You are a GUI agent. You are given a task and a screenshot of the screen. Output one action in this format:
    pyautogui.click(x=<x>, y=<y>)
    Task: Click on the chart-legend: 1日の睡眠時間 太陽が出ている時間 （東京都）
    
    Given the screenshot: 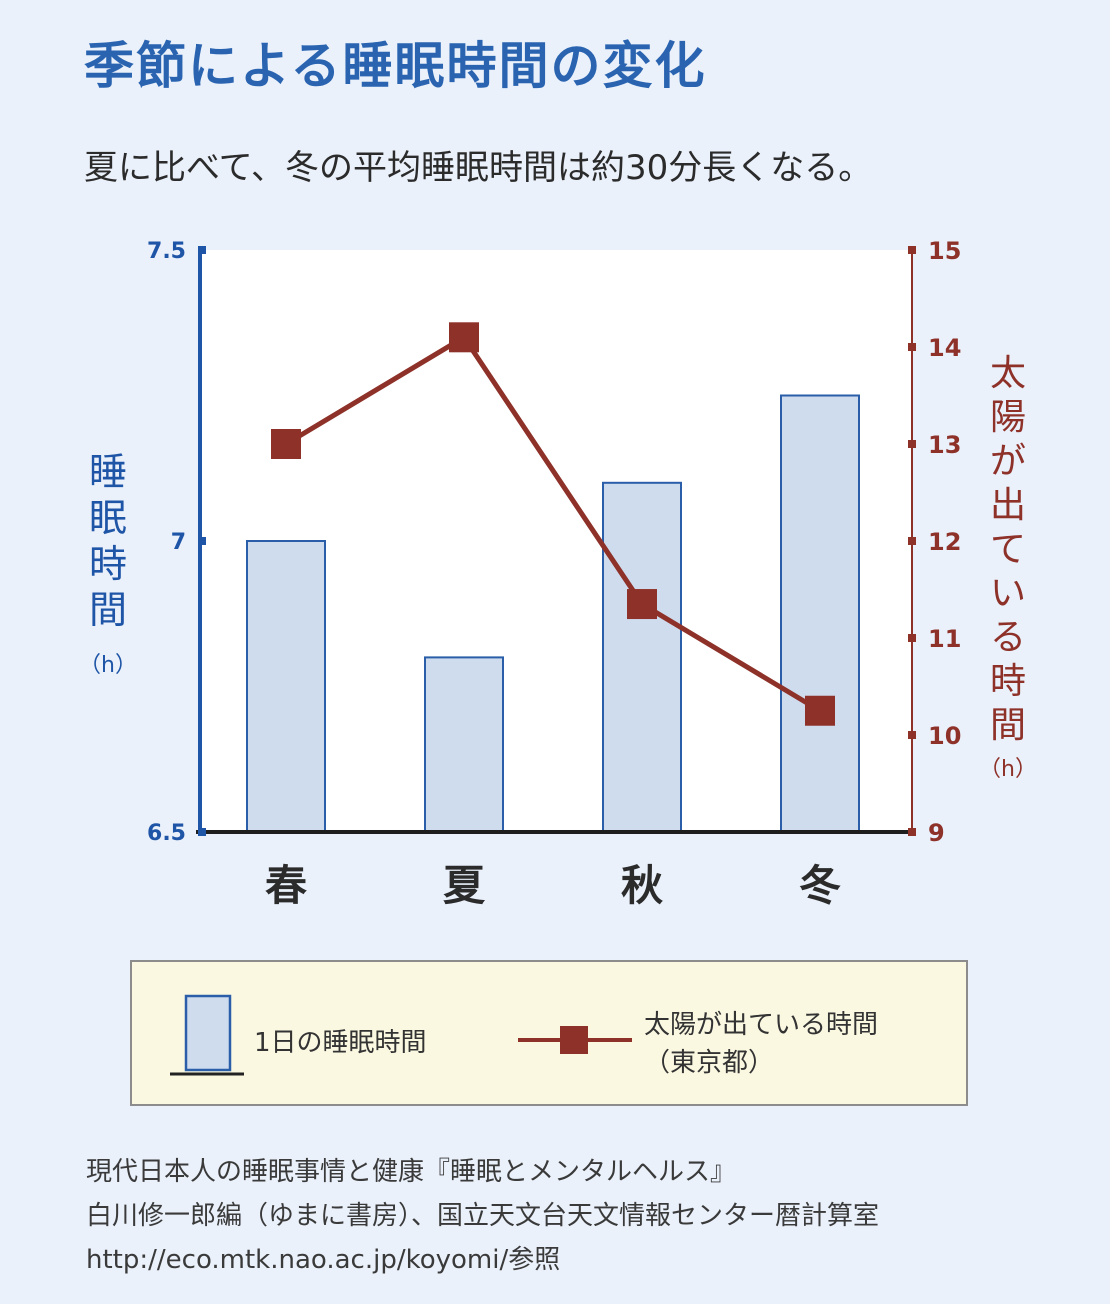 What is the action you would take?
    pyautogui.click(x=549, y=1033)
    